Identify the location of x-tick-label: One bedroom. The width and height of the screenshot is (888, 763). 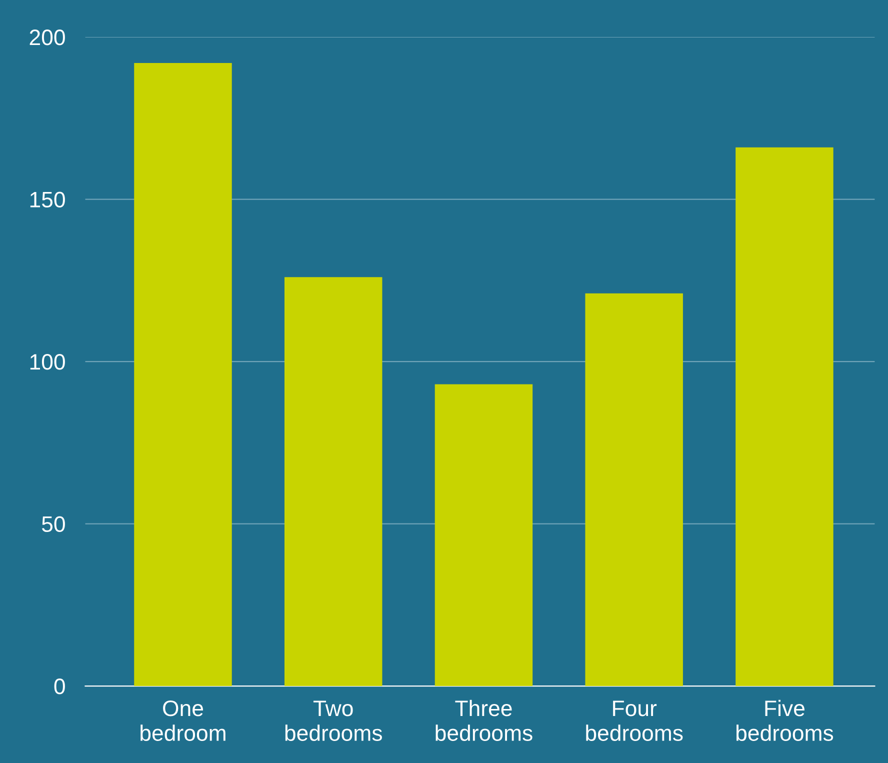
(183, 720).